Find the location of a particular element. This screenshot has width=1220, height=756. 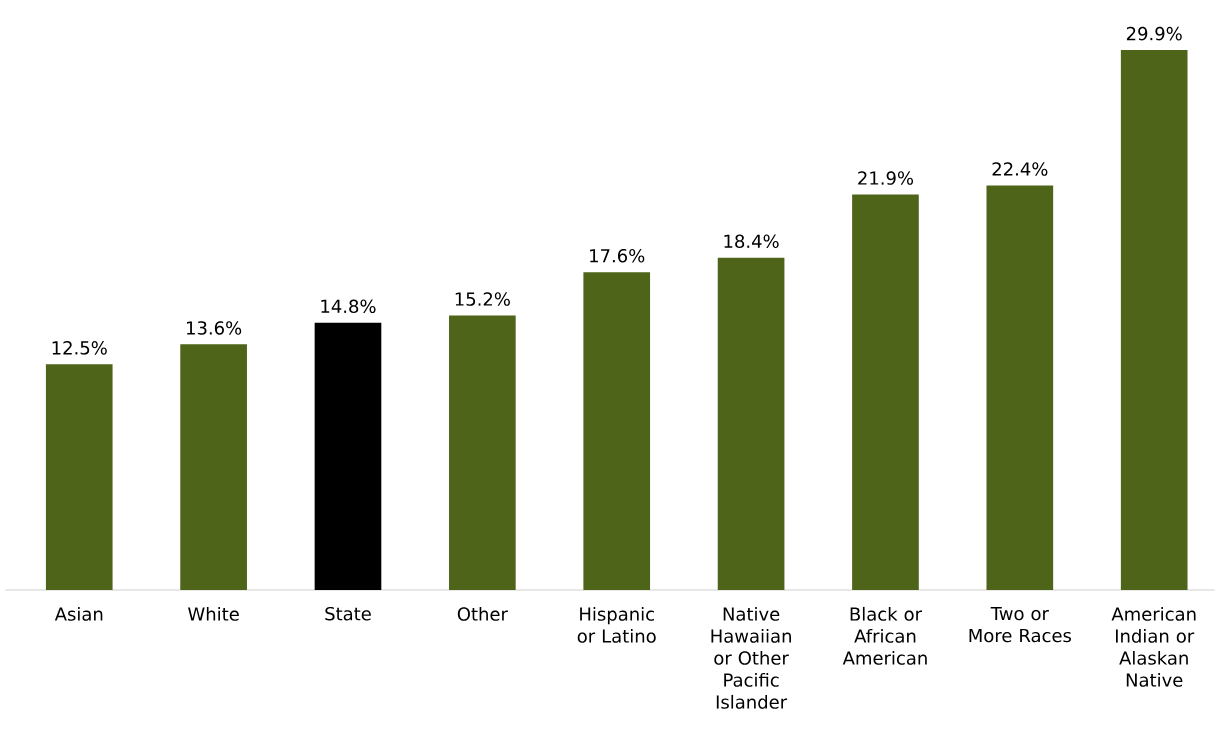

data-label: 17.6% is located at coordinates (617, 255).